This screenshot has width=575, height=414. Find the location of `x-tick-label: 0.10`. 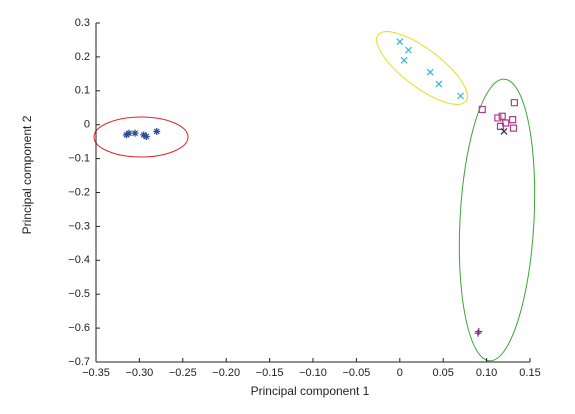

x-tick-label: 0.10 is located at coordinates (486, 373).